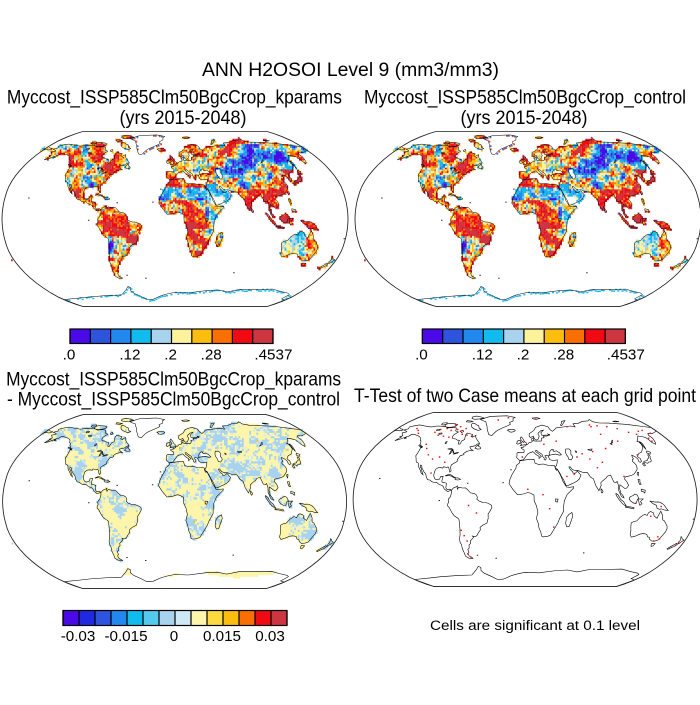 This screenshot has width=700, height=705. I want to click on svg-text: 0.015, so click(222, 636).